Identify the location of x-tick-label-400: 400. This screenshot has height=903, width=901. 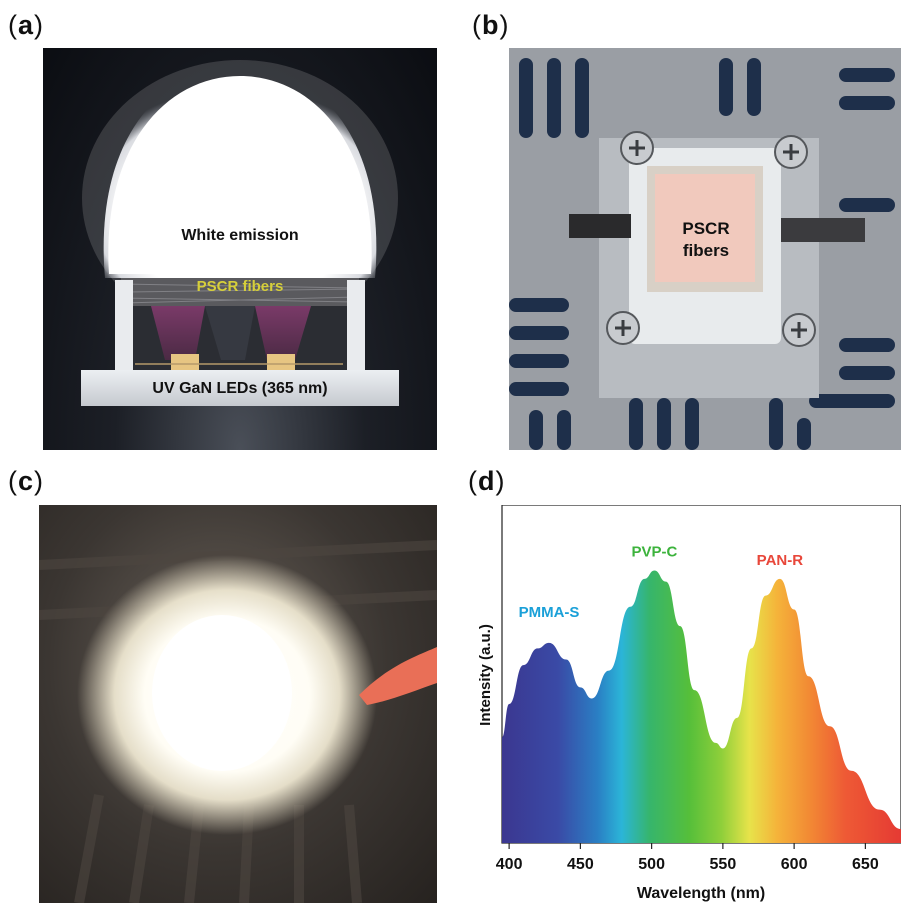
(509, 864).